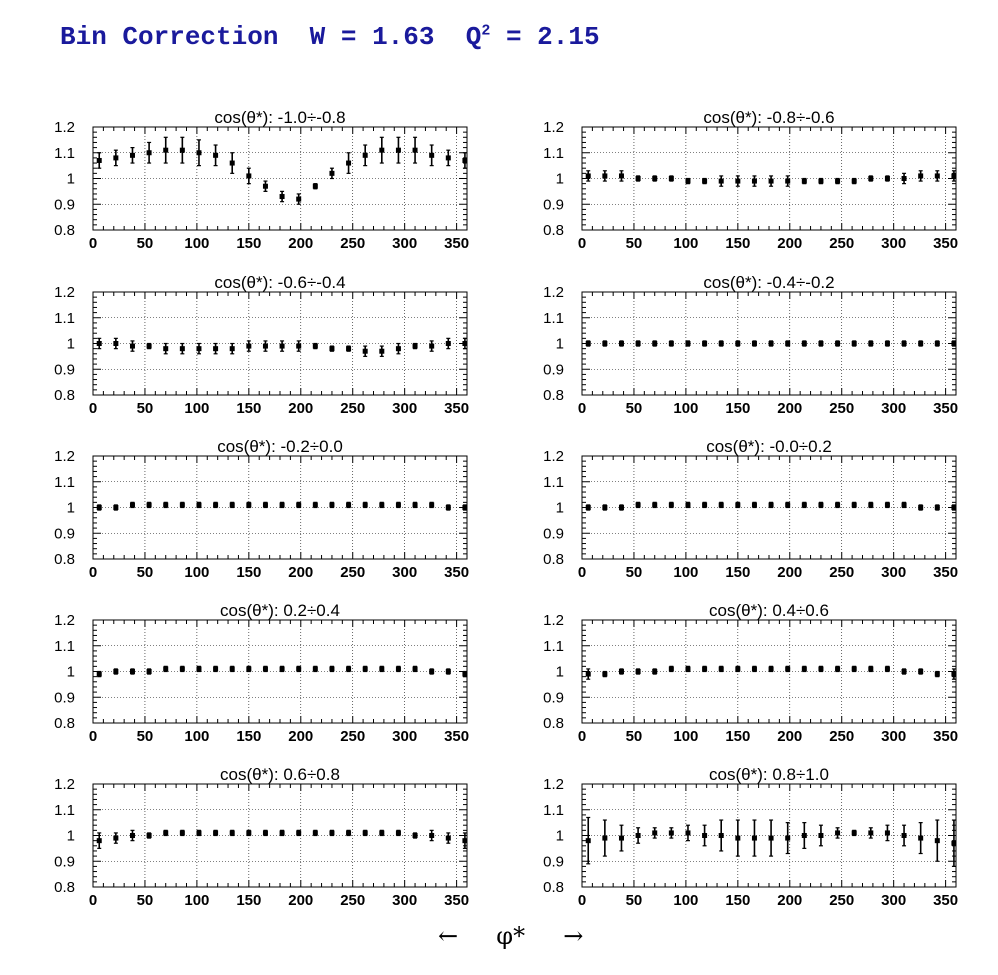  I want to click on y-tick-label: 1, so click(560, 672).